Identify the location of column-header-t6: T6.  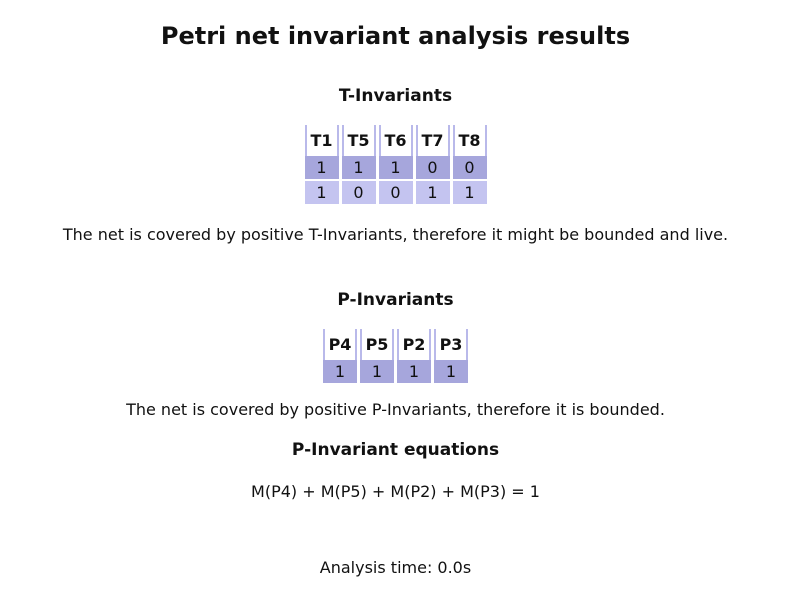
(395, 140).